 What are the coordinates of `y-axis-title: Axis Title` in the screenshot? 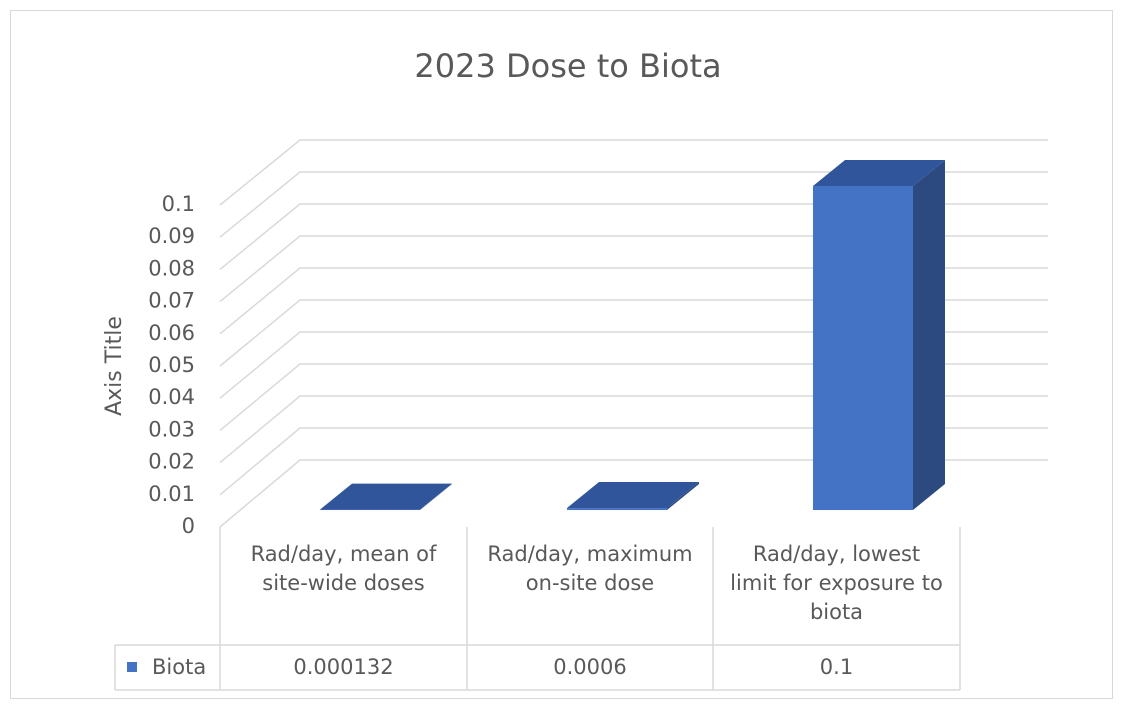 It's located at (114, 366).